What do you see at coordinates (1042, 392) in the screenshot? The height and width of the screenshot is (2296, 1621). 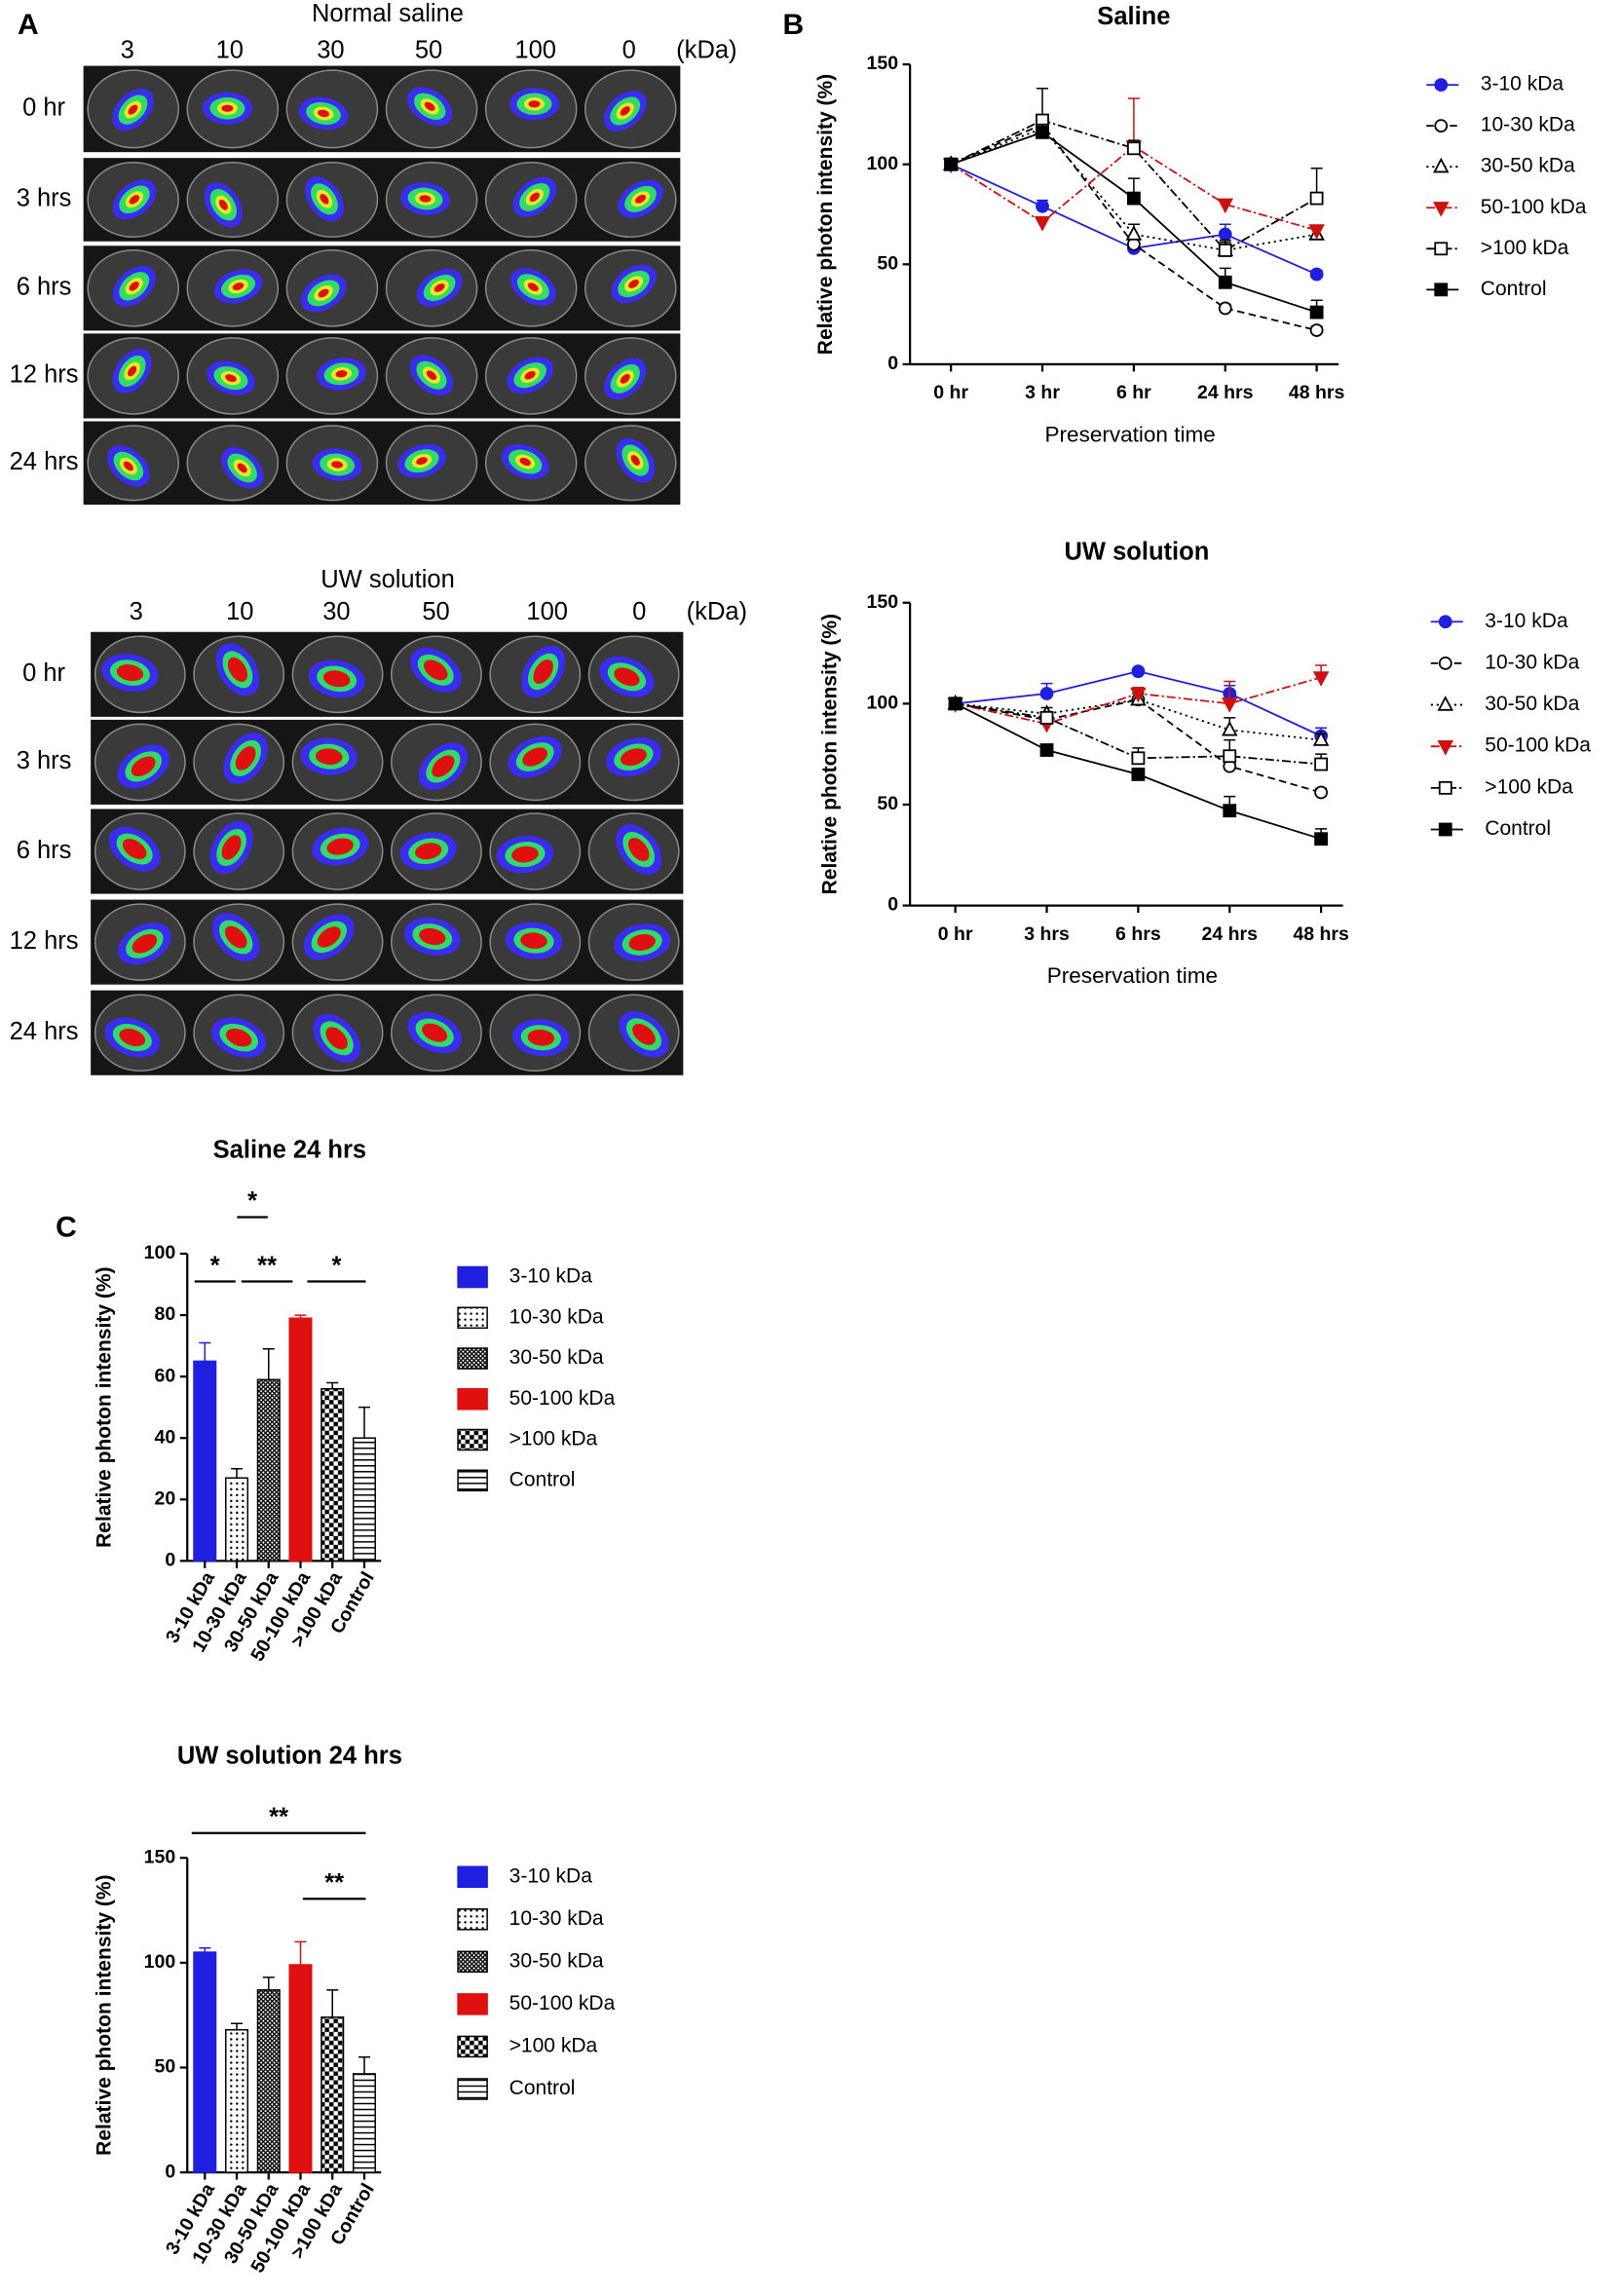 I see `x-tick-label: 3 hr` at bounding box center [1042, 392].